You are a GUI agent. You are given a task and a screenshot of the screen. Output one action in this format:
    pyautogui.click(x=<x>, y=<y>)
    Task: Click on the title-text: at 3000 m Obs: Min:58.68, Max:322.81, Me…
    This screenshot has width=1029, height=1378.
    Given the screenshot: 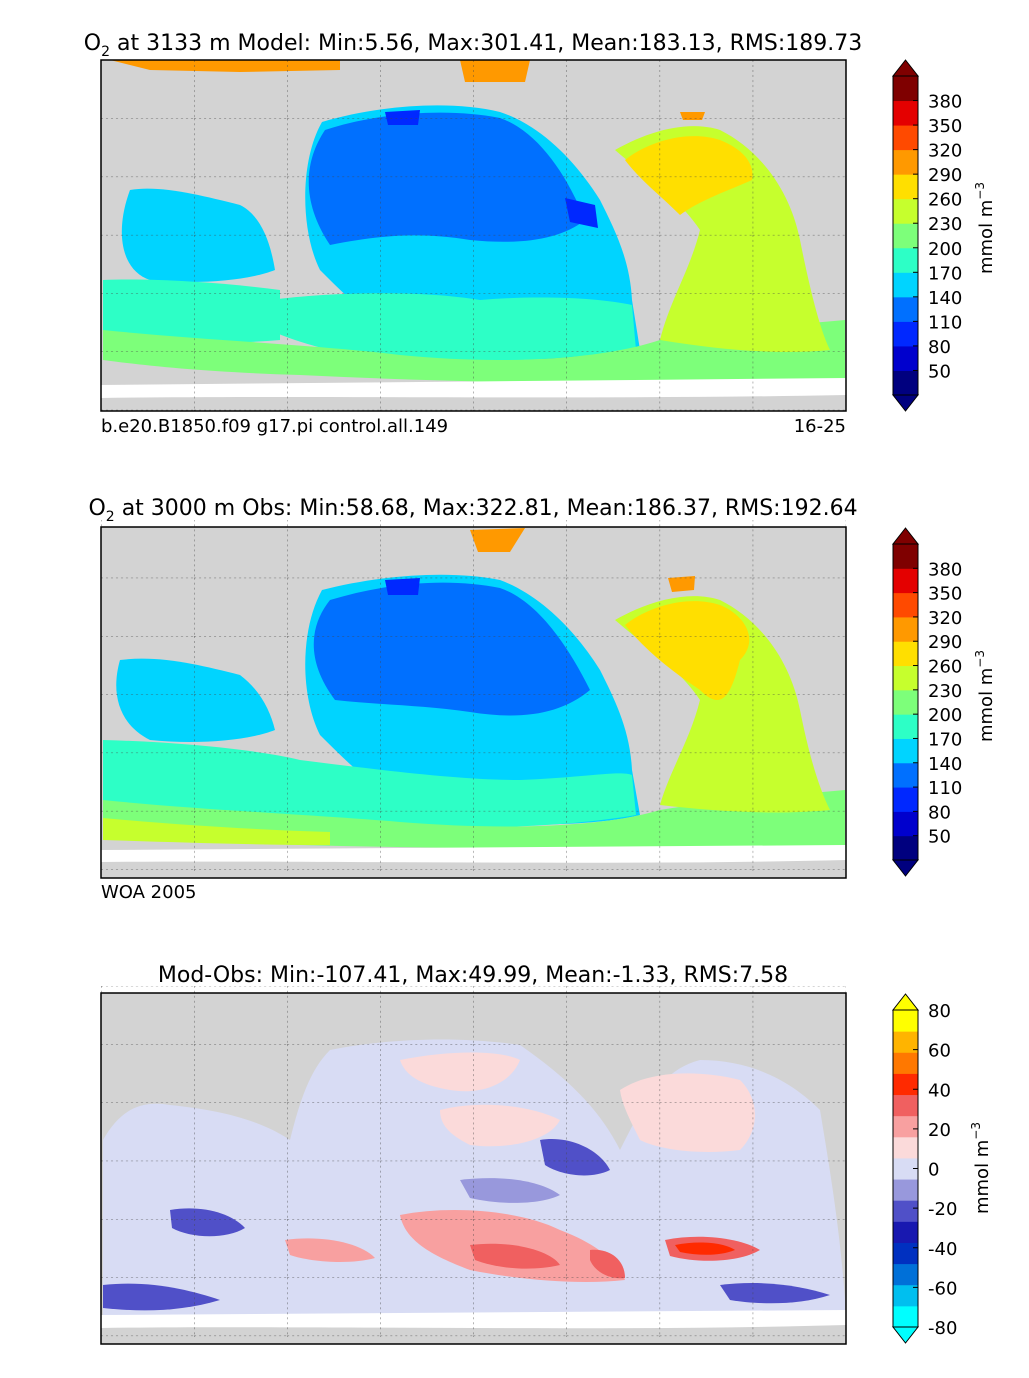 What is the action you would take?
    pyautogui.click(x=490, y=508)
    